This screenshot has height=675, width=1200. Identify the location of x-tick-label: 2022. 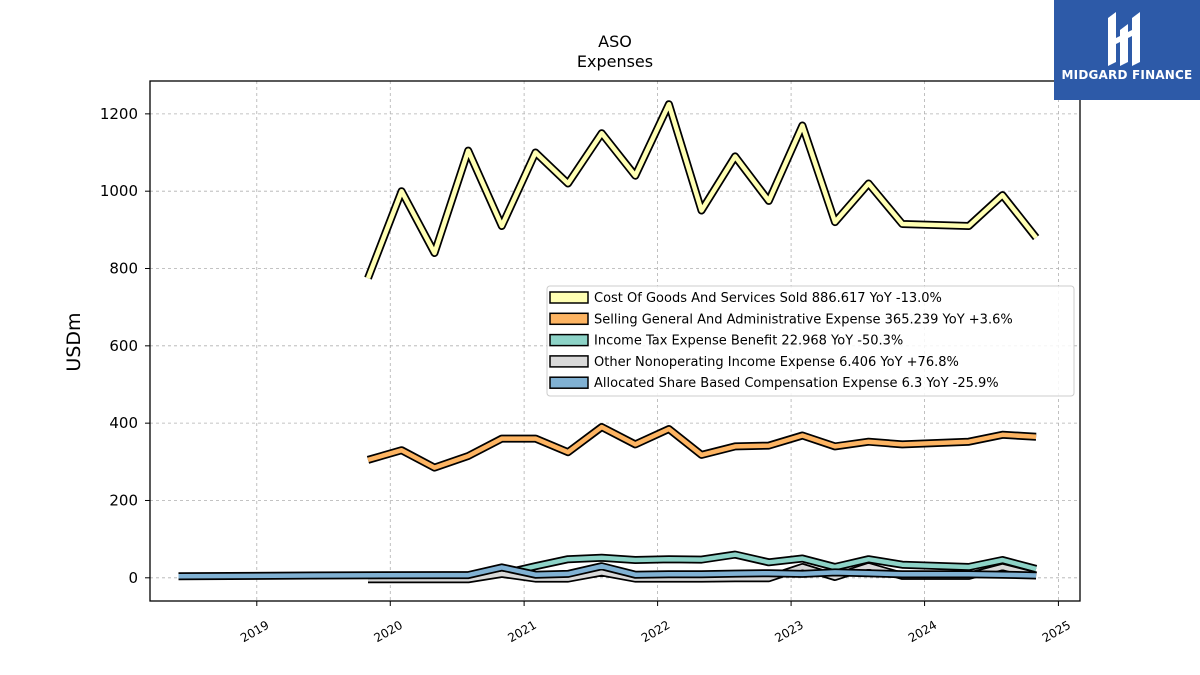
(655, 631).